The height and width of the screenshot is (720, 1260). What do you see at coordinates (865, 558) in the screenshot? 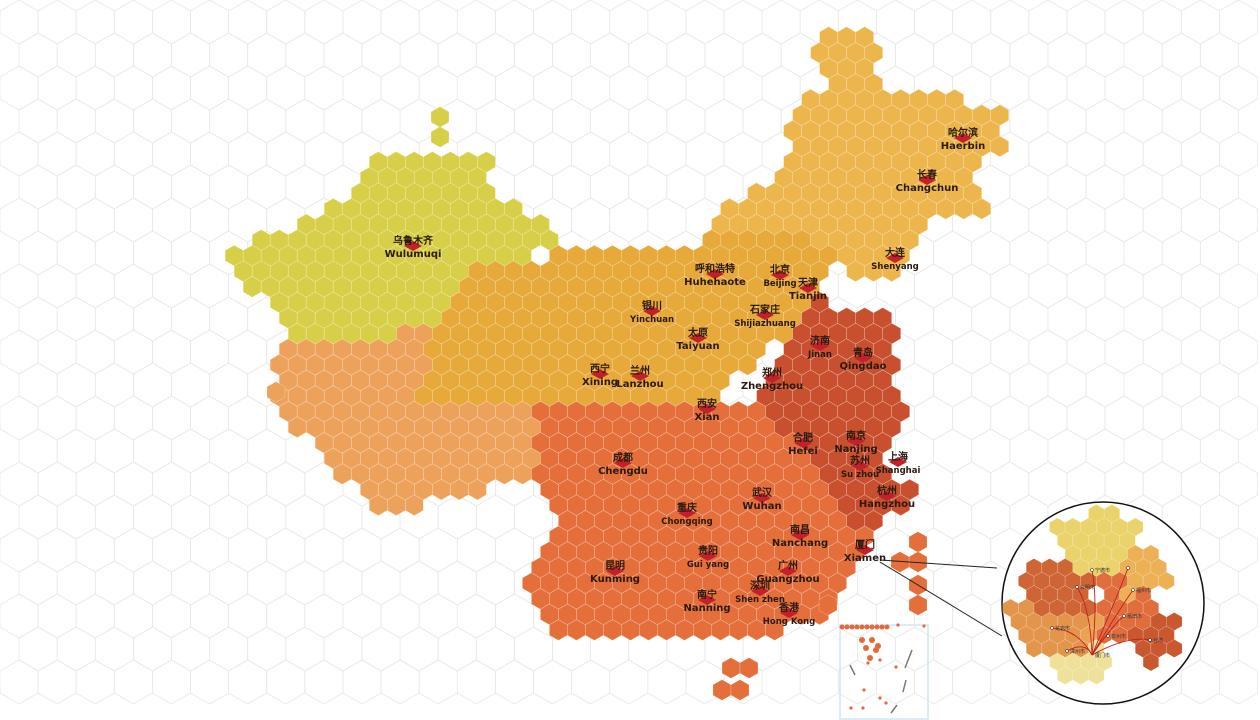
I see `city-name-en: Xiamen` at bounding box center [865, 558].